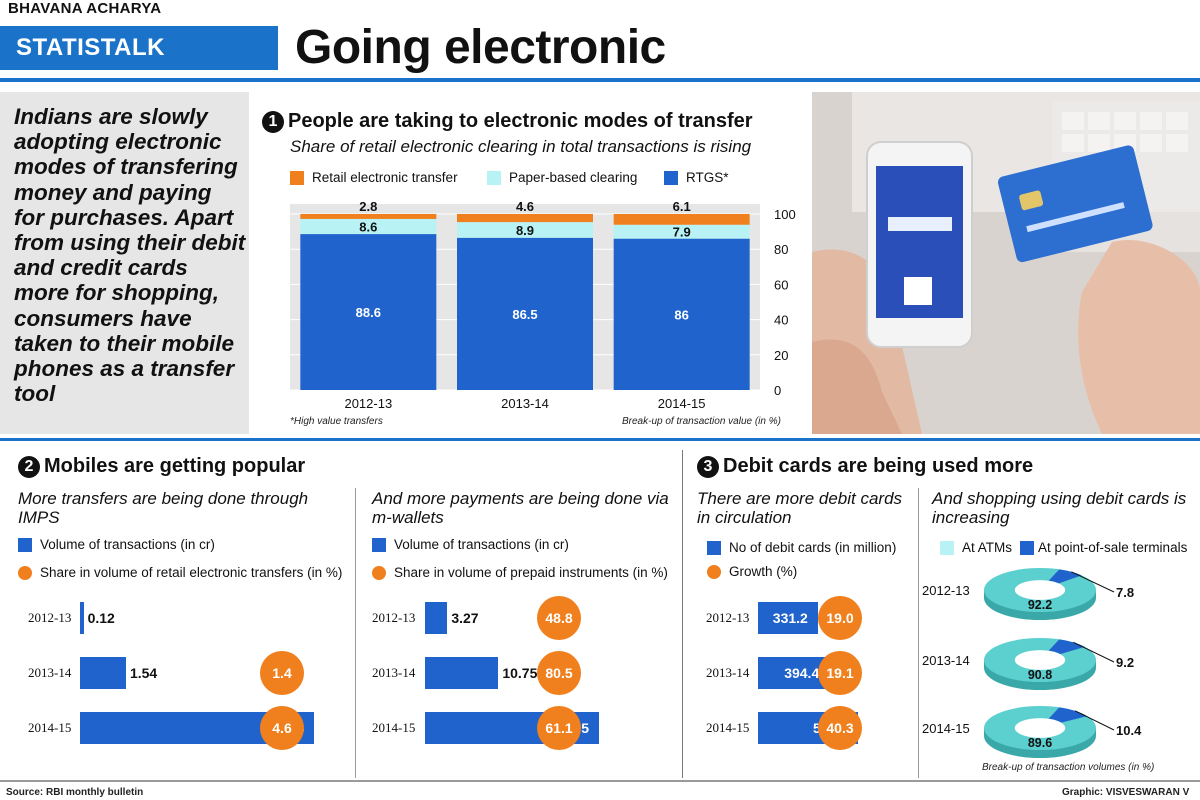  I want to click on atm-share-label: 89.6, so click(1040, 743).